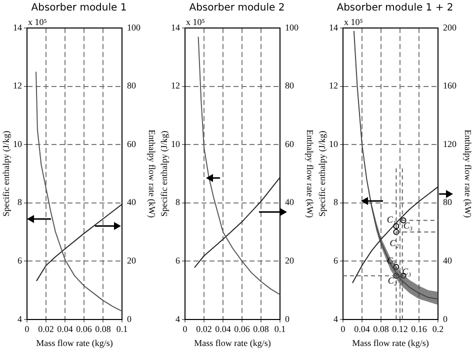 The height and width of the screenshot is (350, 474). Describe the element at coordinates (400, 329) in the screenshot. I see `x-tick-label: 0.12` at that location.